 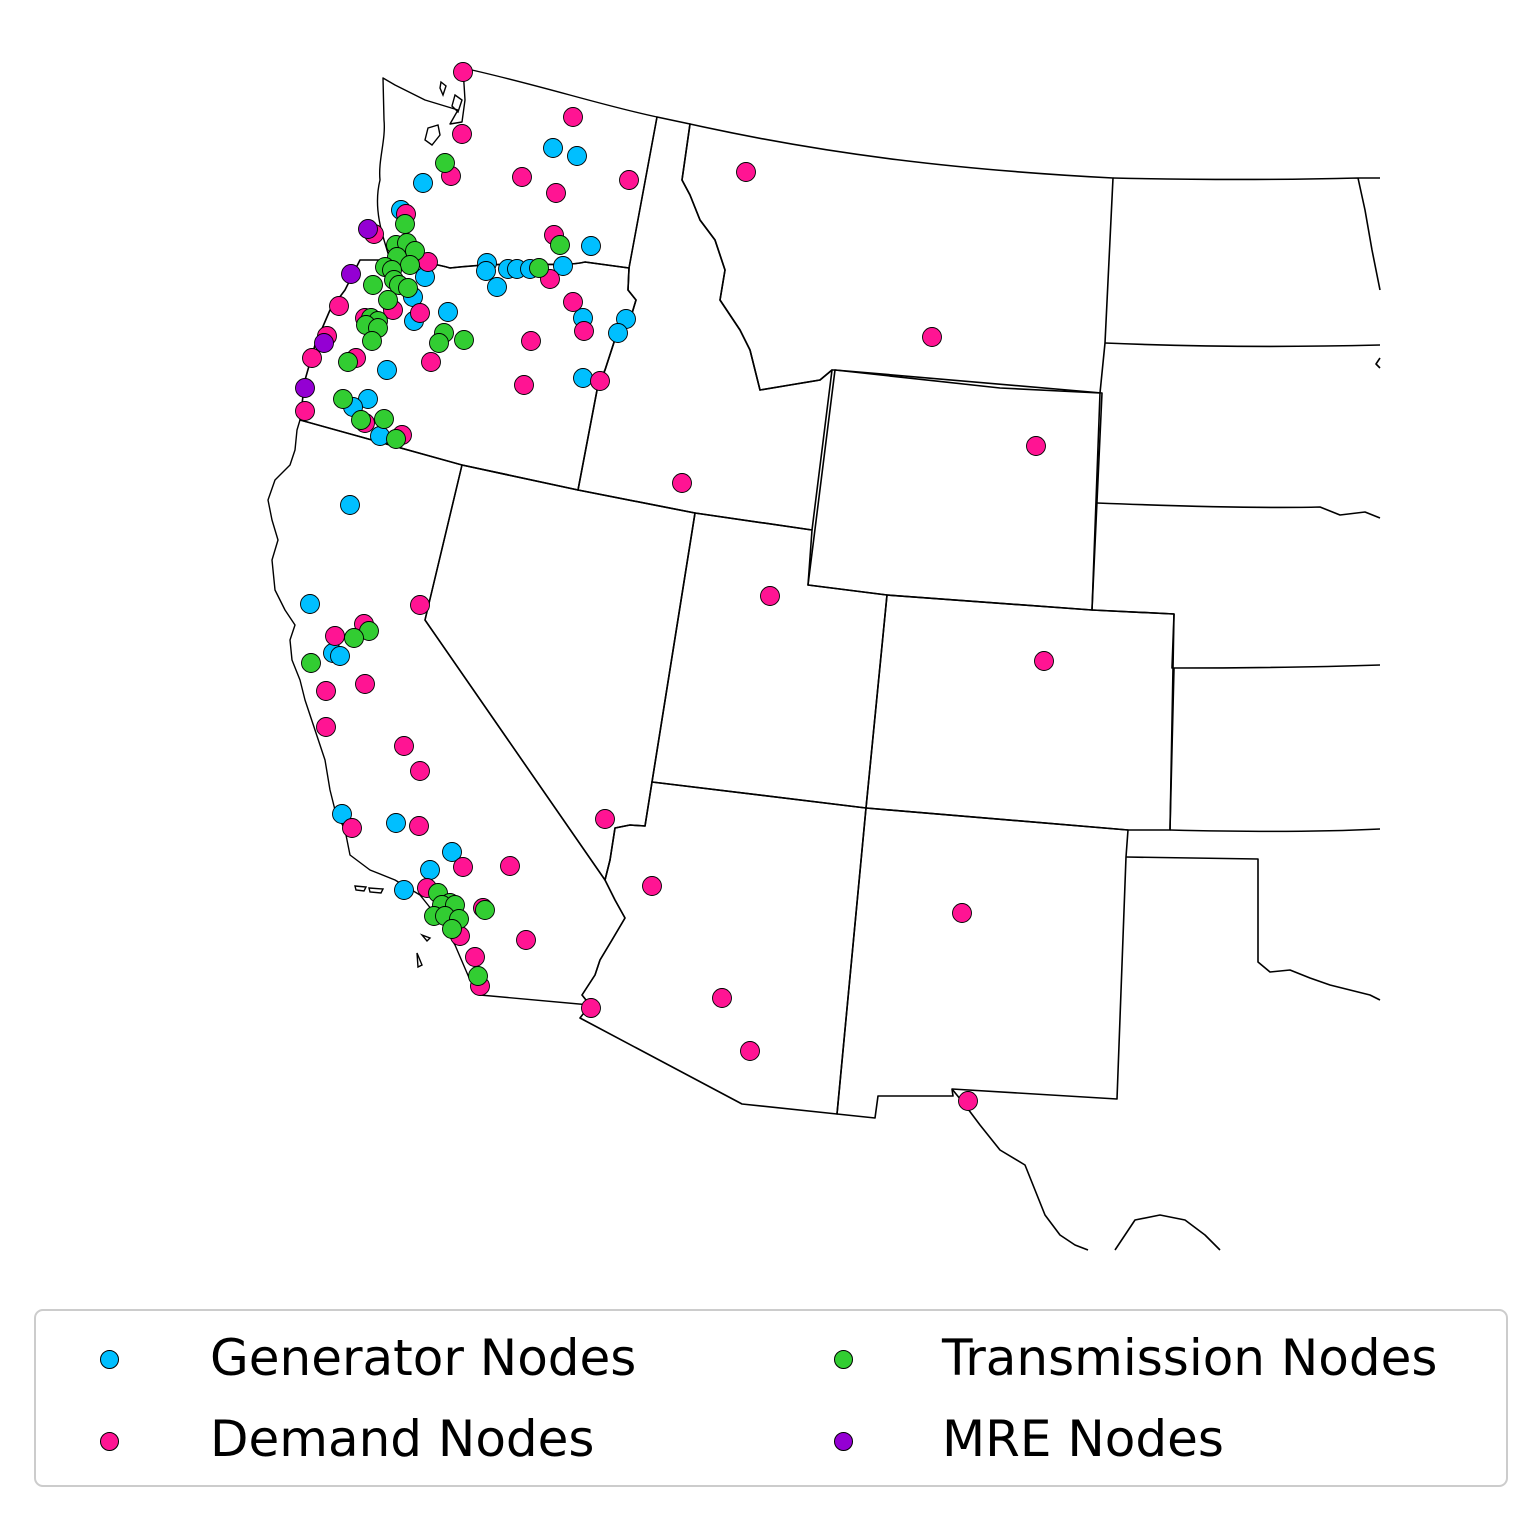 I want to click on kansas-border, so click(x=1275, y=830).